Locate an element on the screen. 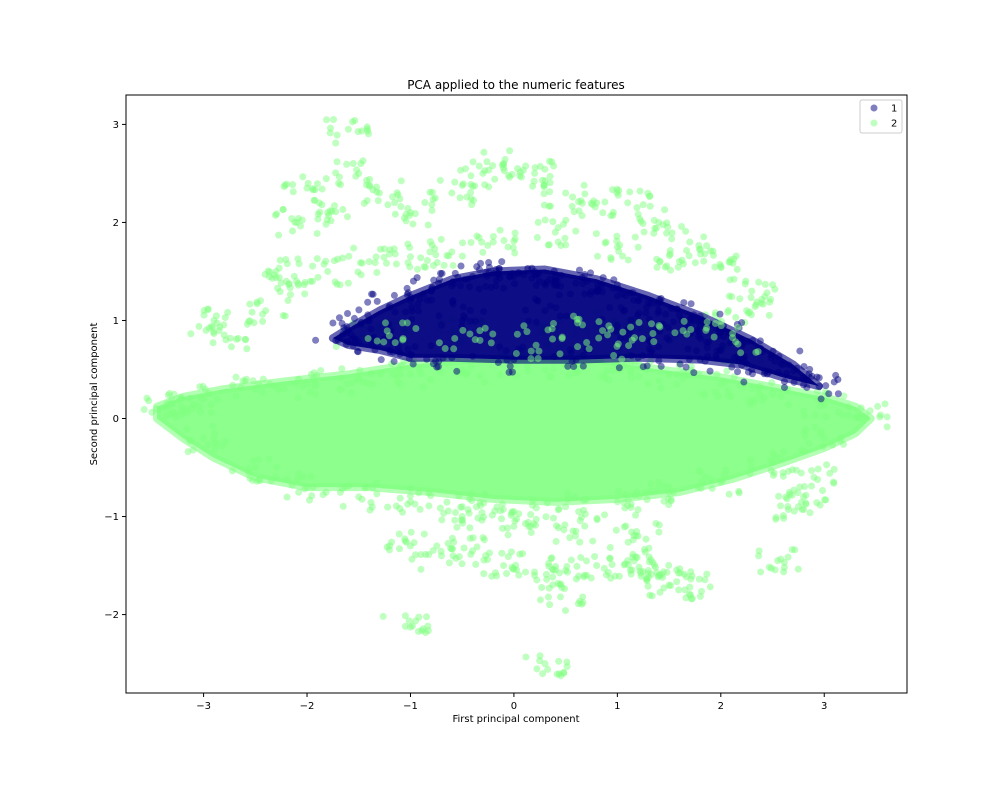 Image resolution: width=1008 pixels, height=792 pixels. x-tick-label: −2 is located at coordinates (307, 706).